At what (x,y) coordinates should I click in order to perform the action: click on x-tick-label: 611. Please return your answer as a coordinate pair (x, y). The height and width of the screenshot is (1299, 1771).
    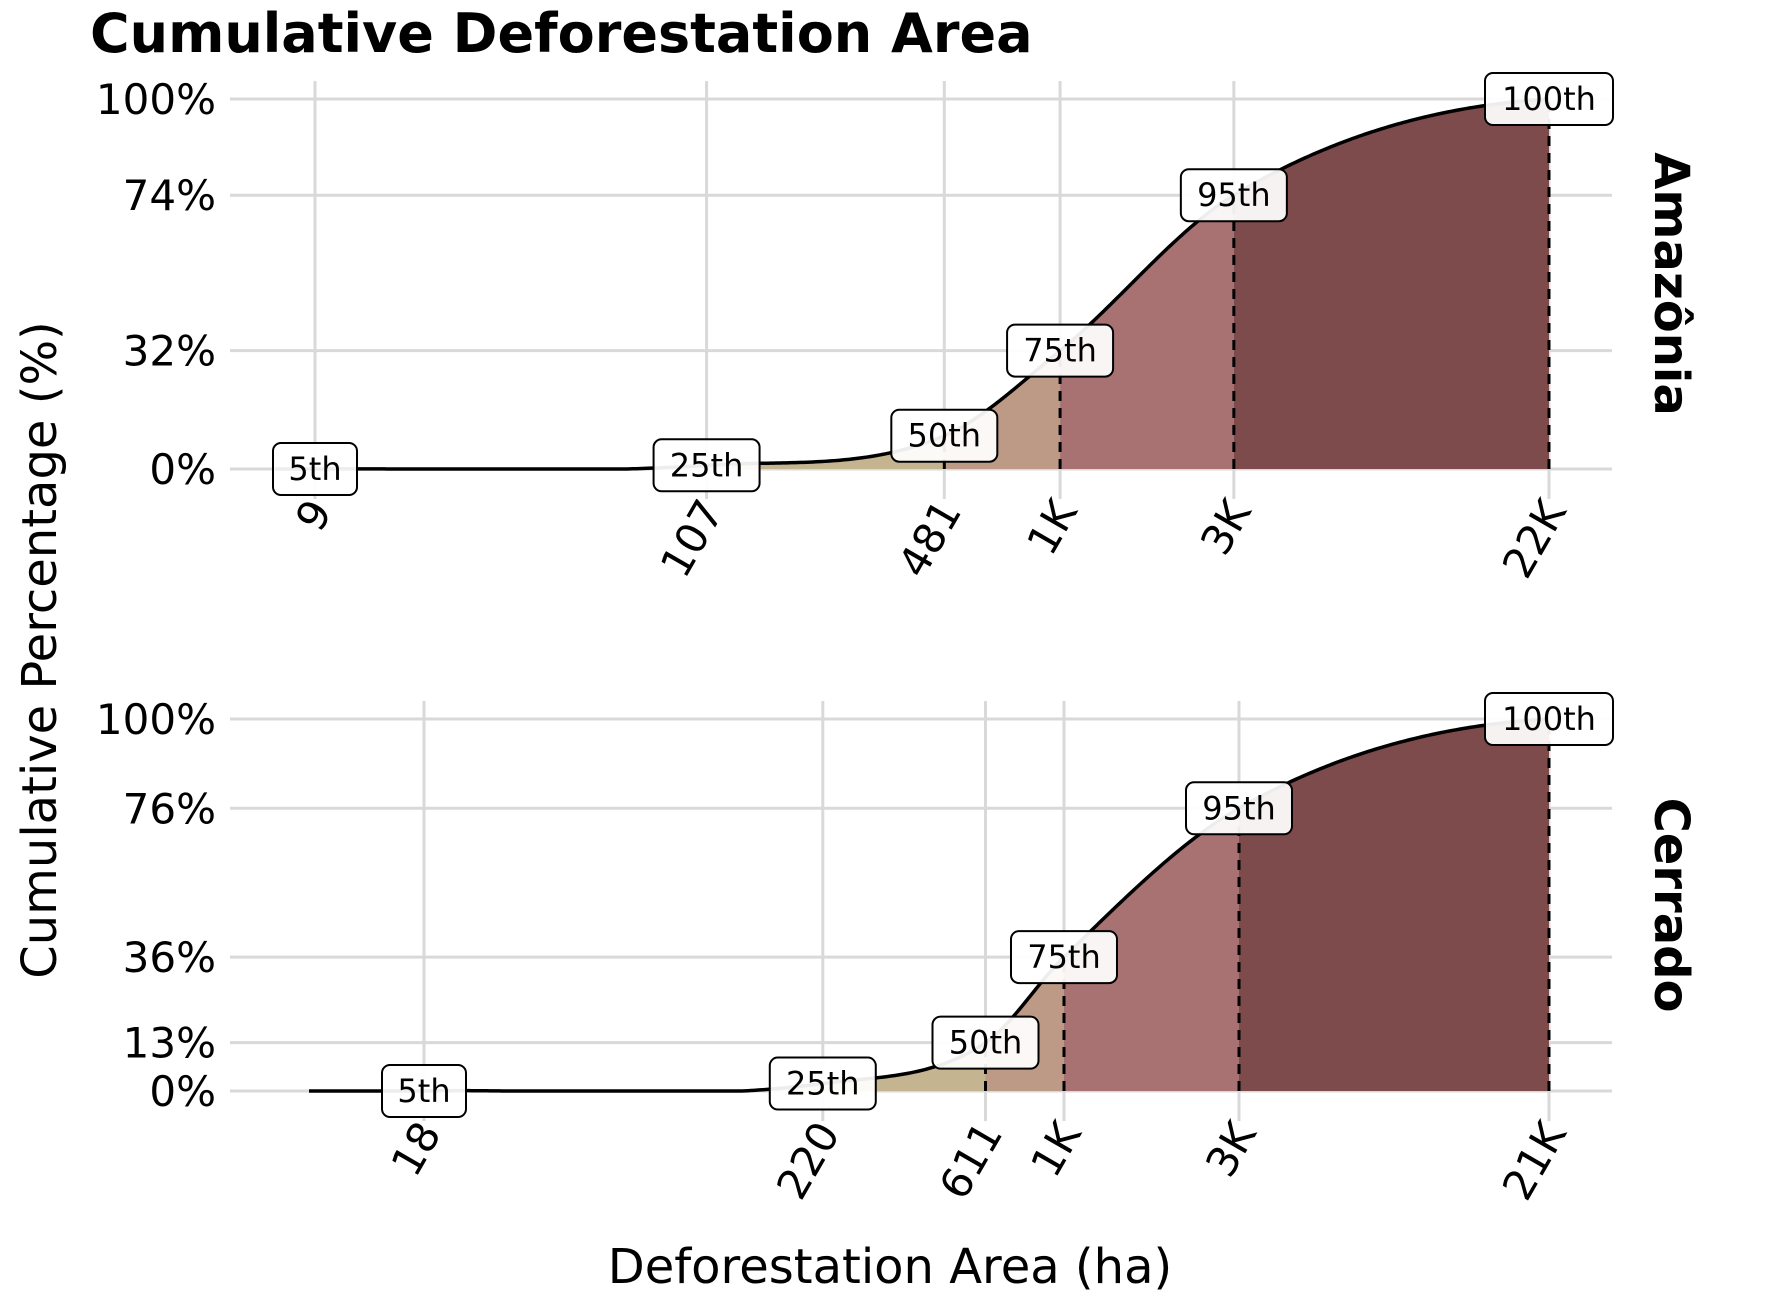
    Looking at the image, I should click on (971, 1161).